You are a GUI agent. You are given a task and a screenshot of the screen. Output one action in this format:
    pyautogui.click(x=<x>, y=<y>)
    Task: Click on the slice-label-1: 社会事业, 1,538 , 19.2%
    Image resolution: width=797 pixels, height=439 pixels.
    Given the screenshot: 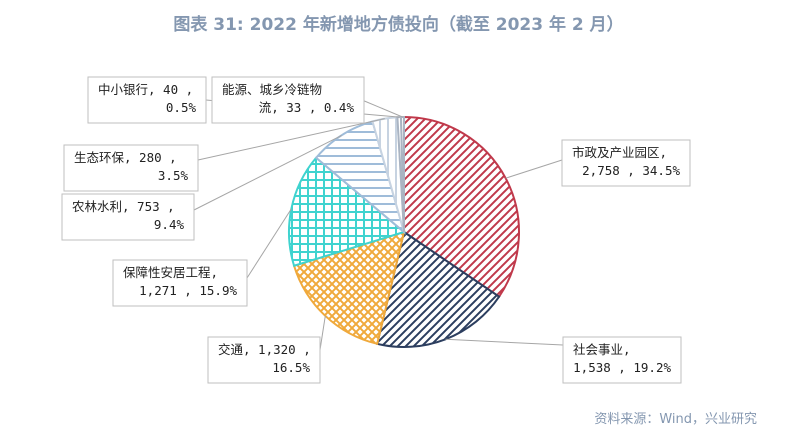 What is the action you would take?
    pyautogui.click(x=622, y=360)
    